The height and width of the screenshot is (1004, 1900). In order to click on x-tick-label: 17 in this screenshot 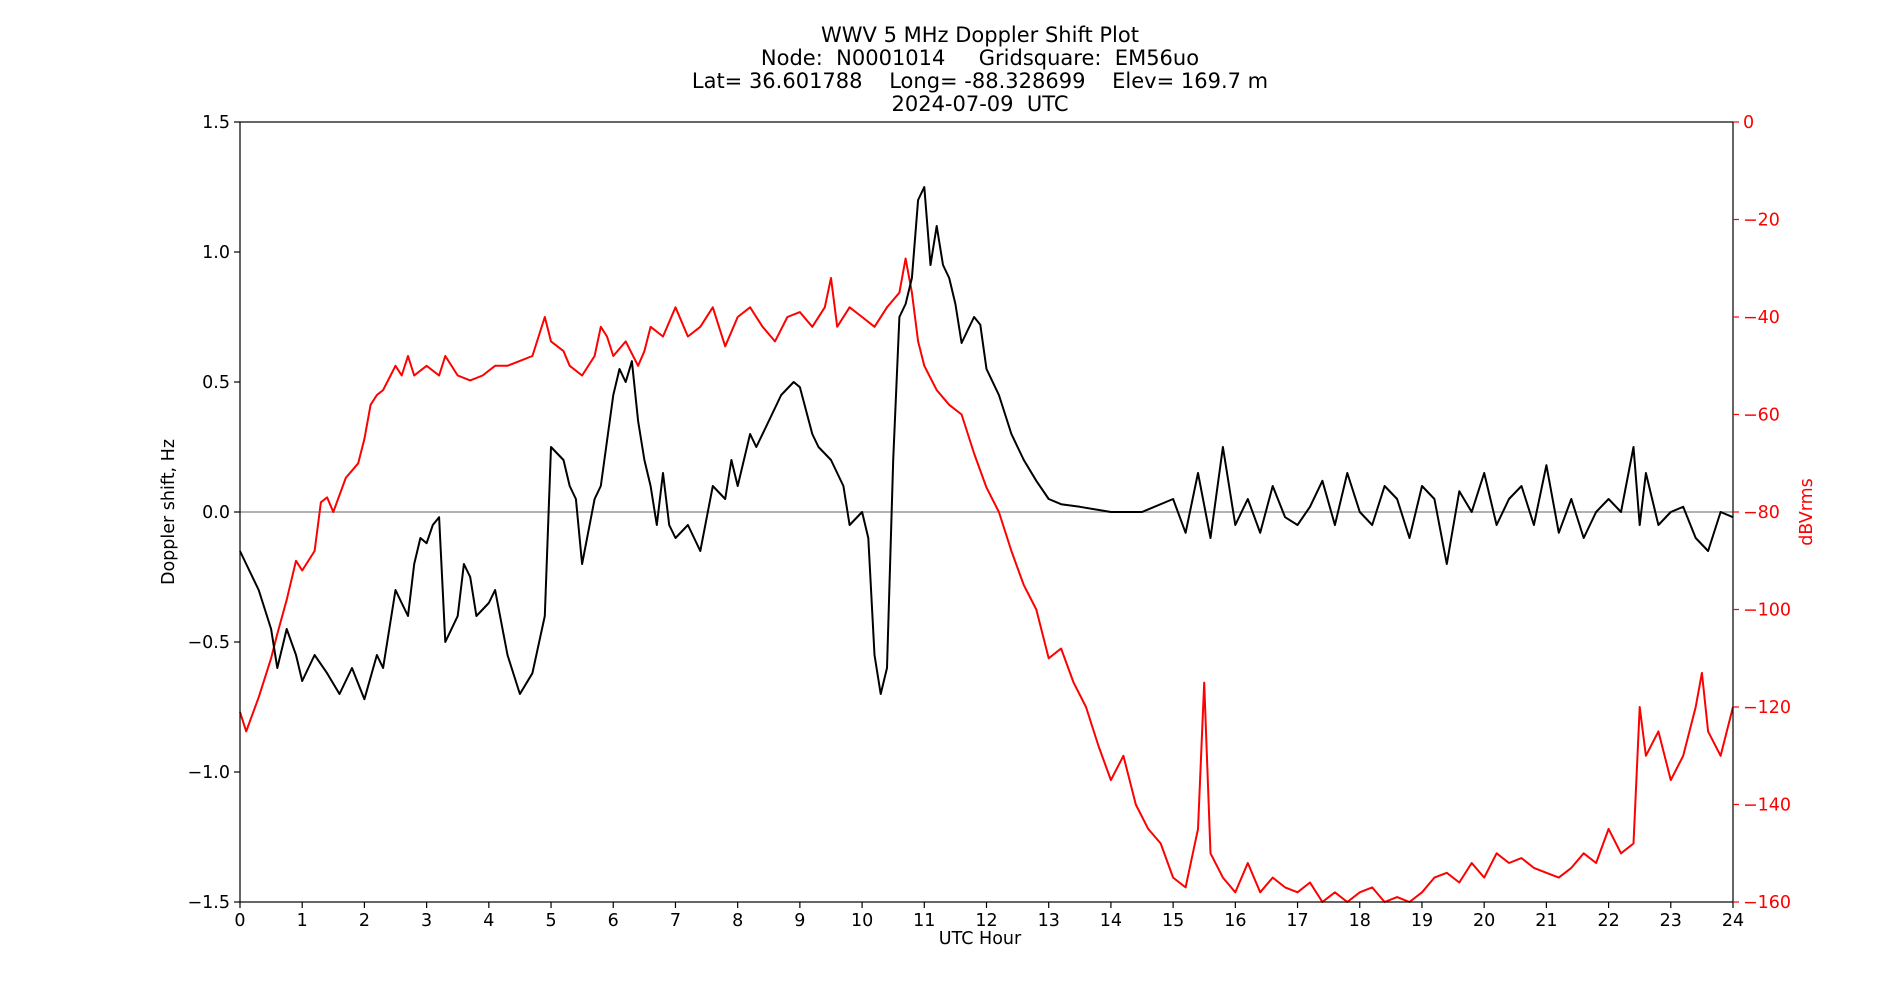, I will do `click(1297, 921)`.